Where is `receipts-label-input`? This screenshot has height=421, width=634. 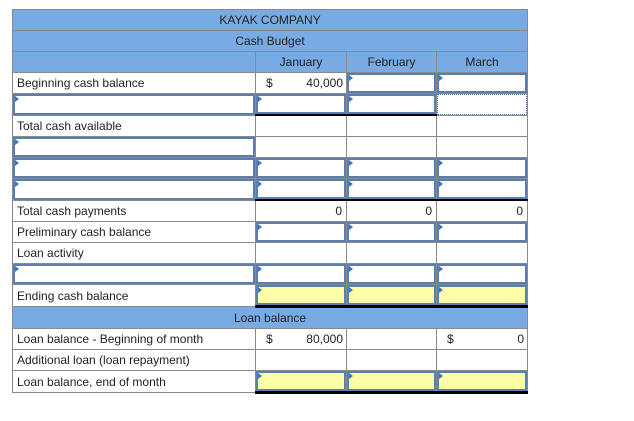 receipts-label-input is located at coordinates (134, 104).